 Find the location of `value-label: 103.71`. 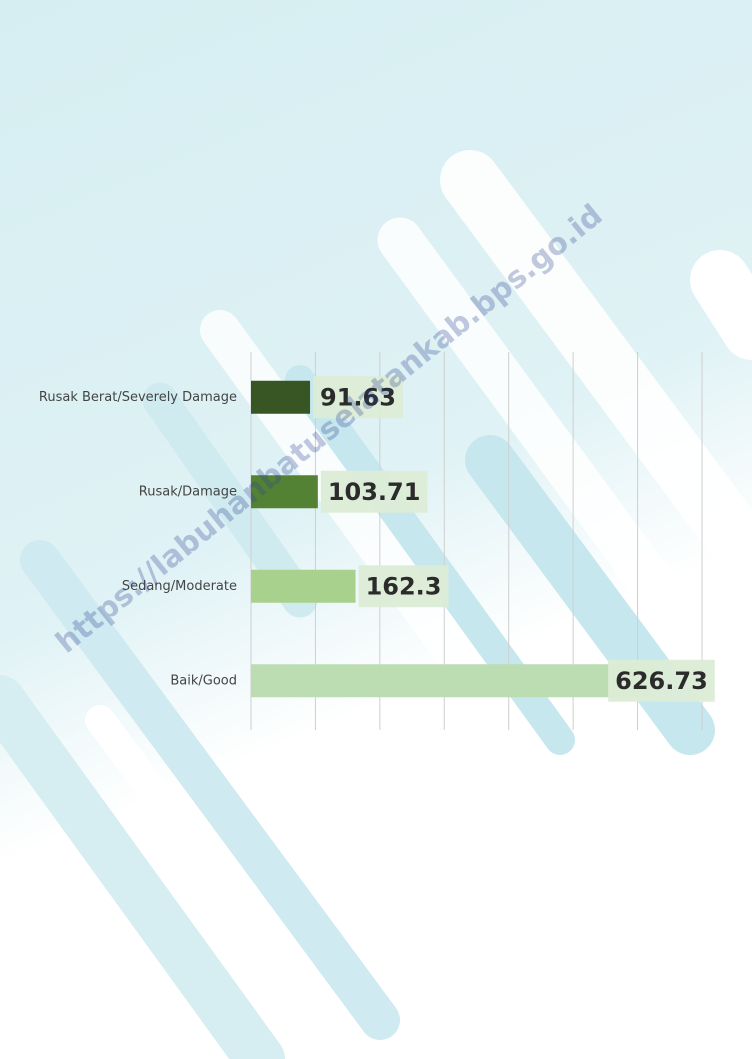

value-label: 103.71 is located at coordinates (374, 492).